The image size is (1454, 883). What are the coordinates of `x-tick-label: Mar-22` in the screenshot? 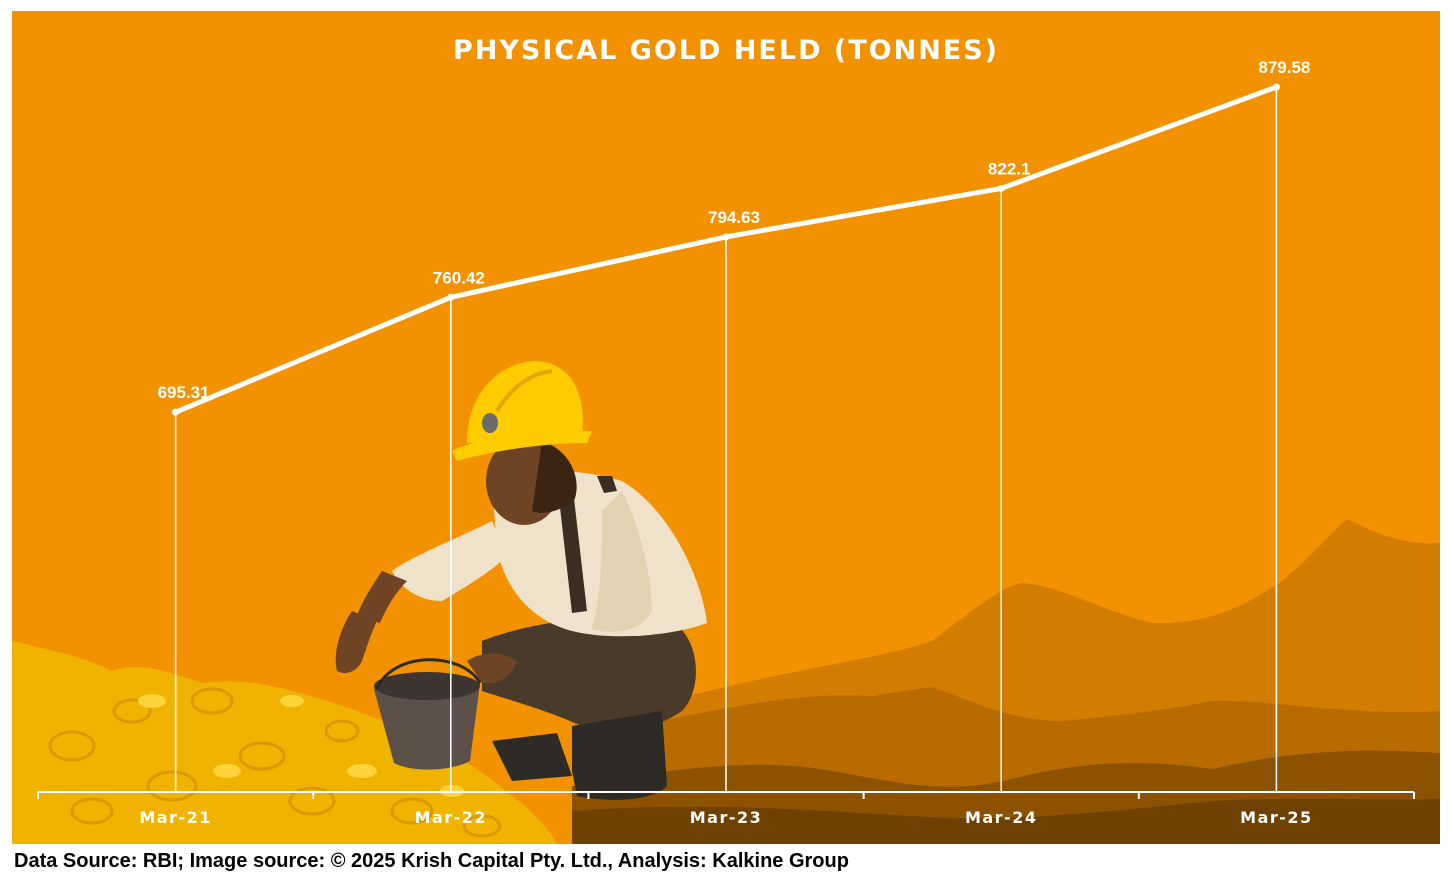 It's located at (451, 817).